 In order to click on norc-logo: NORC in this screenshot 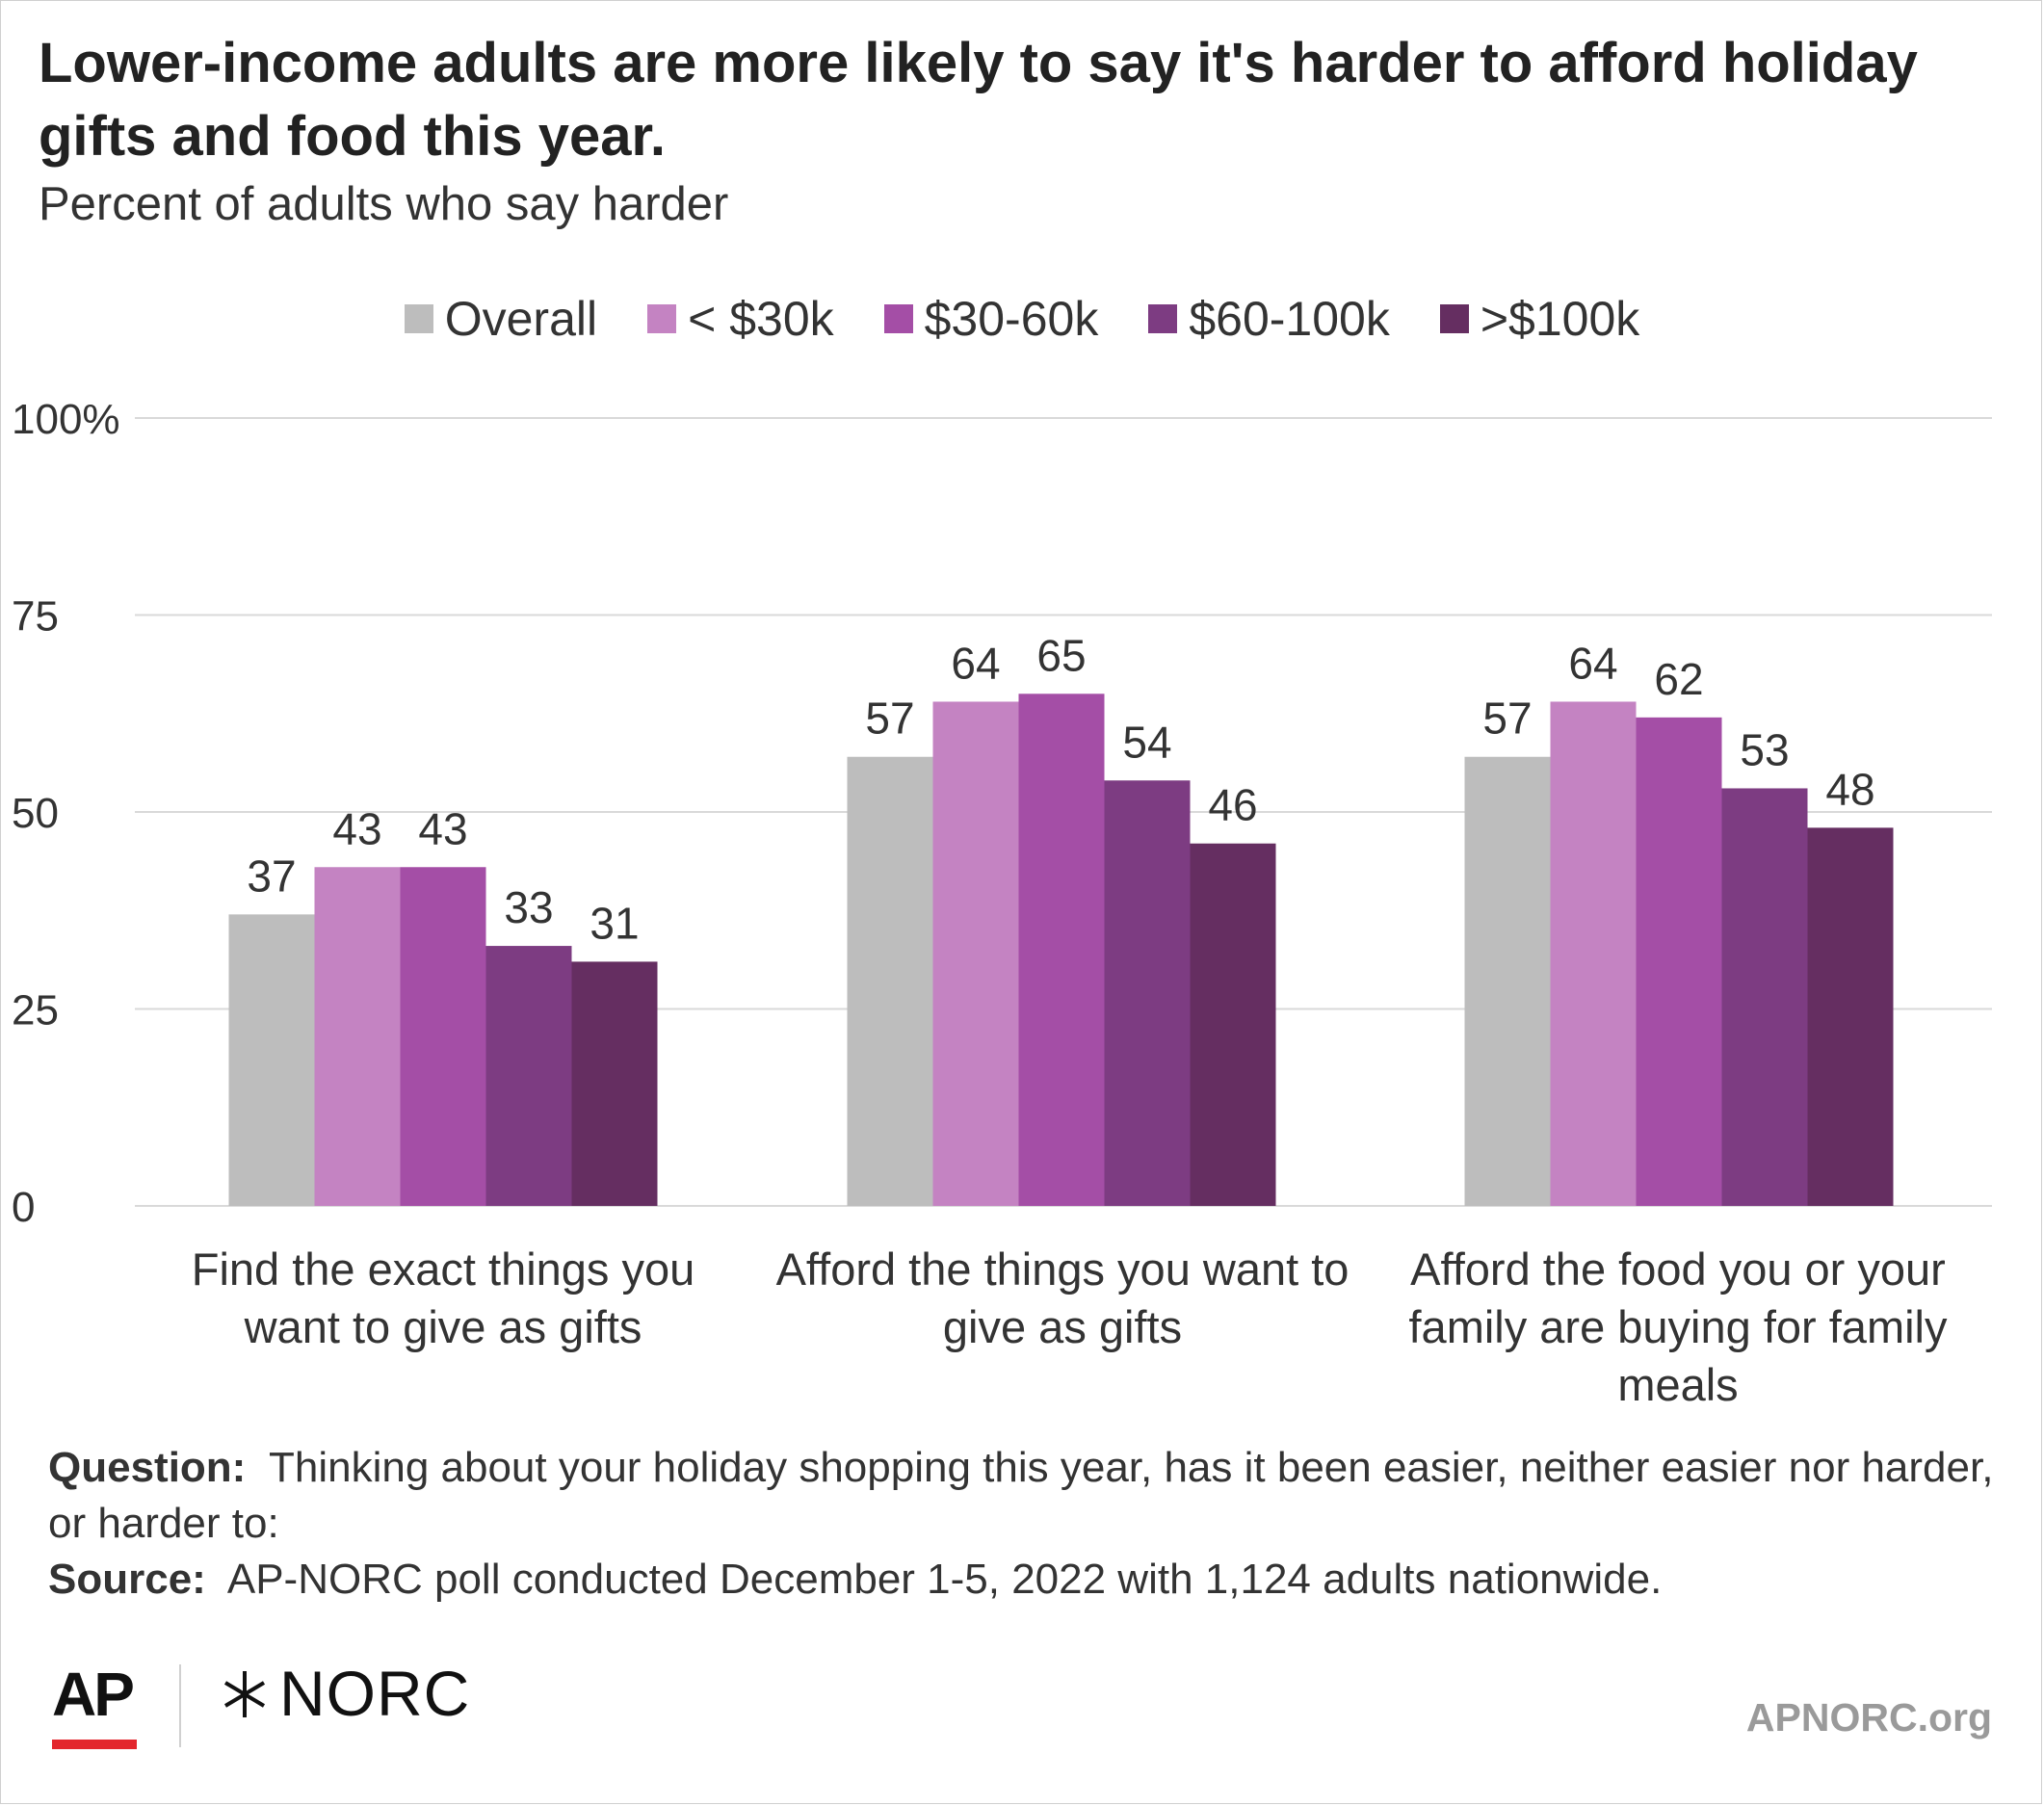, I will do `click(375, 1693)`.